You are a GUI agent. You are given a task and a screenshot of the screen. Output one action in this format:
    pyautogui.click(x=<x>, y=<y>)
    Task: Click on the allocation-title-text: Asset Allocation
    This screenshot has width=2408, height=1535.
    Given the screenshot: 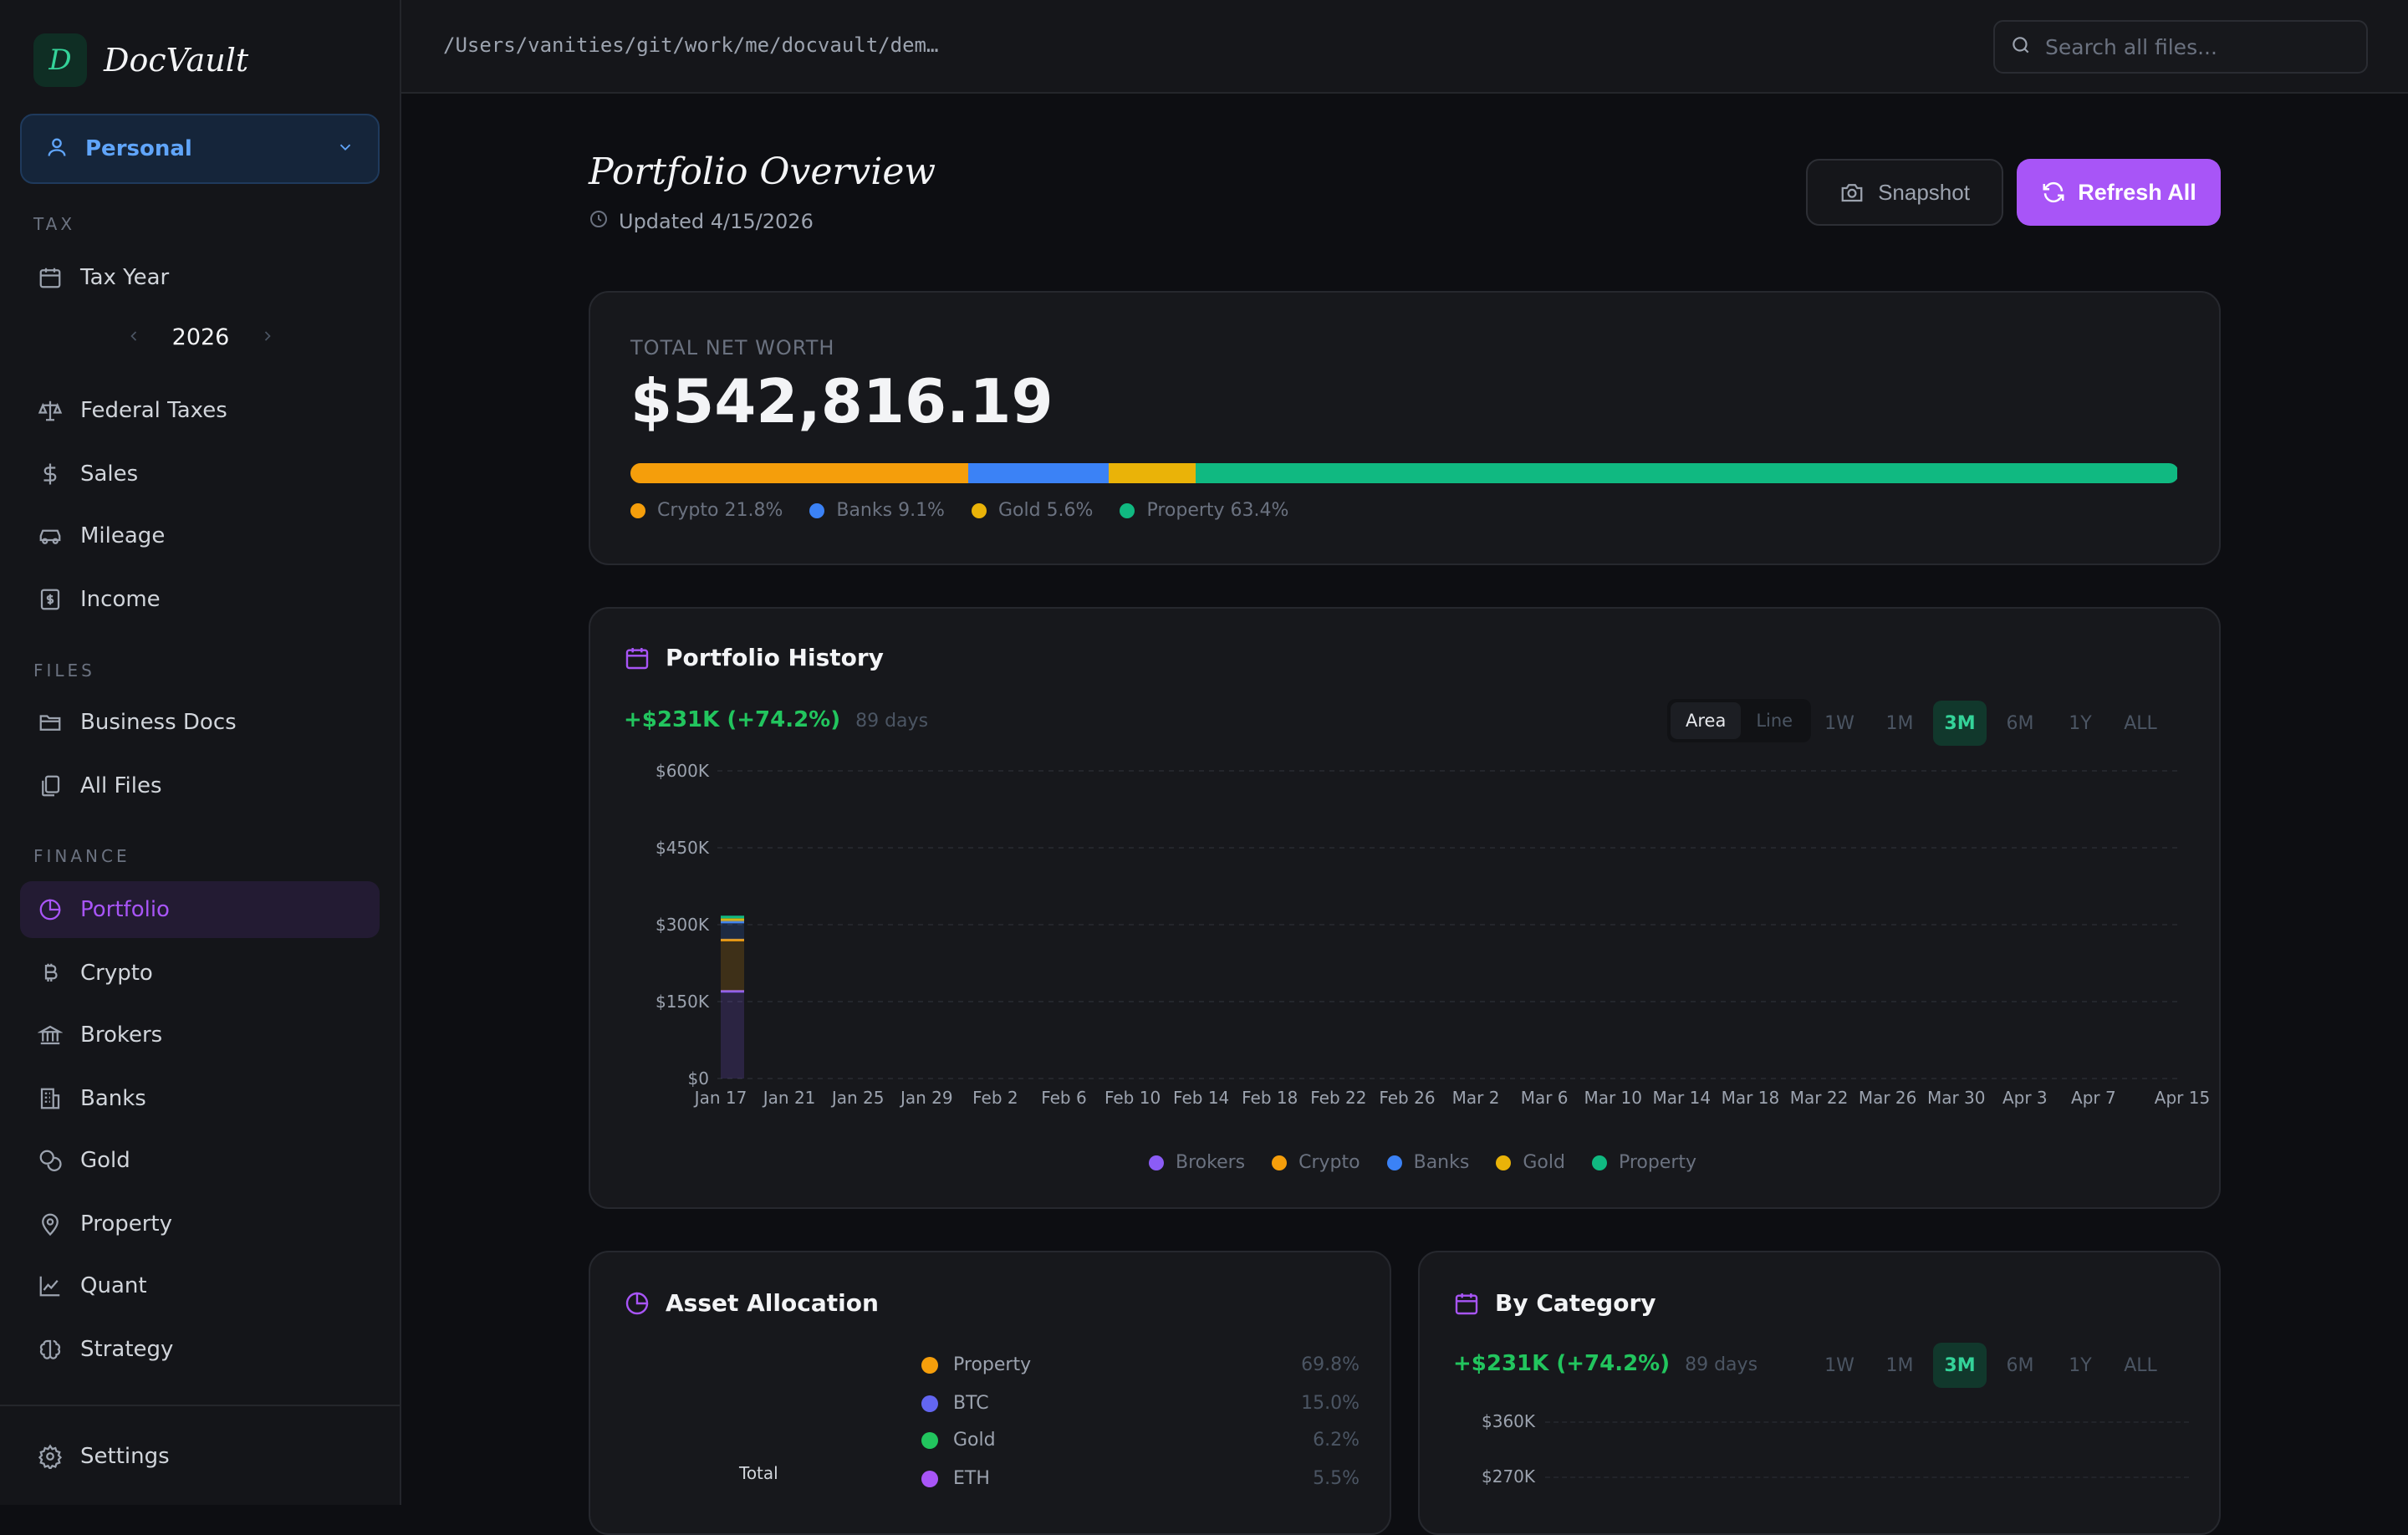 What is the action you would take?
    pyautogui.click(x=772, y=1303)
    